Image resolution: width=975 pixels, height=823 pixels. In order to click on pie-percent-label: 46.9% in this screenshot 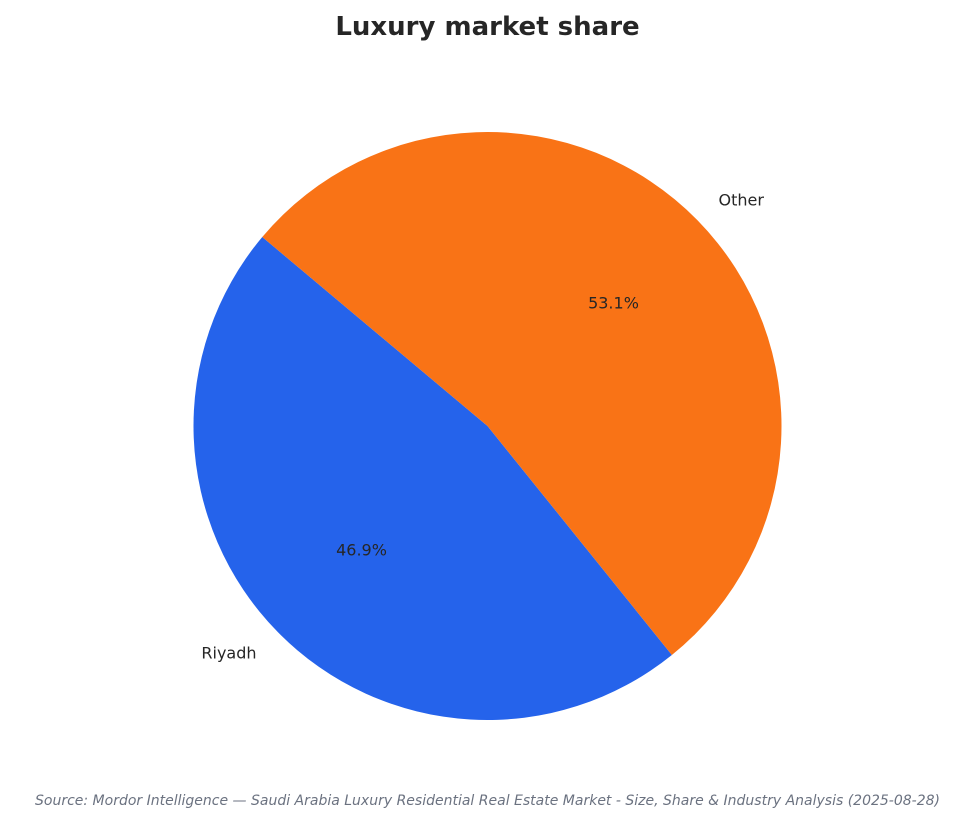, I will do `click(361, 549)`.